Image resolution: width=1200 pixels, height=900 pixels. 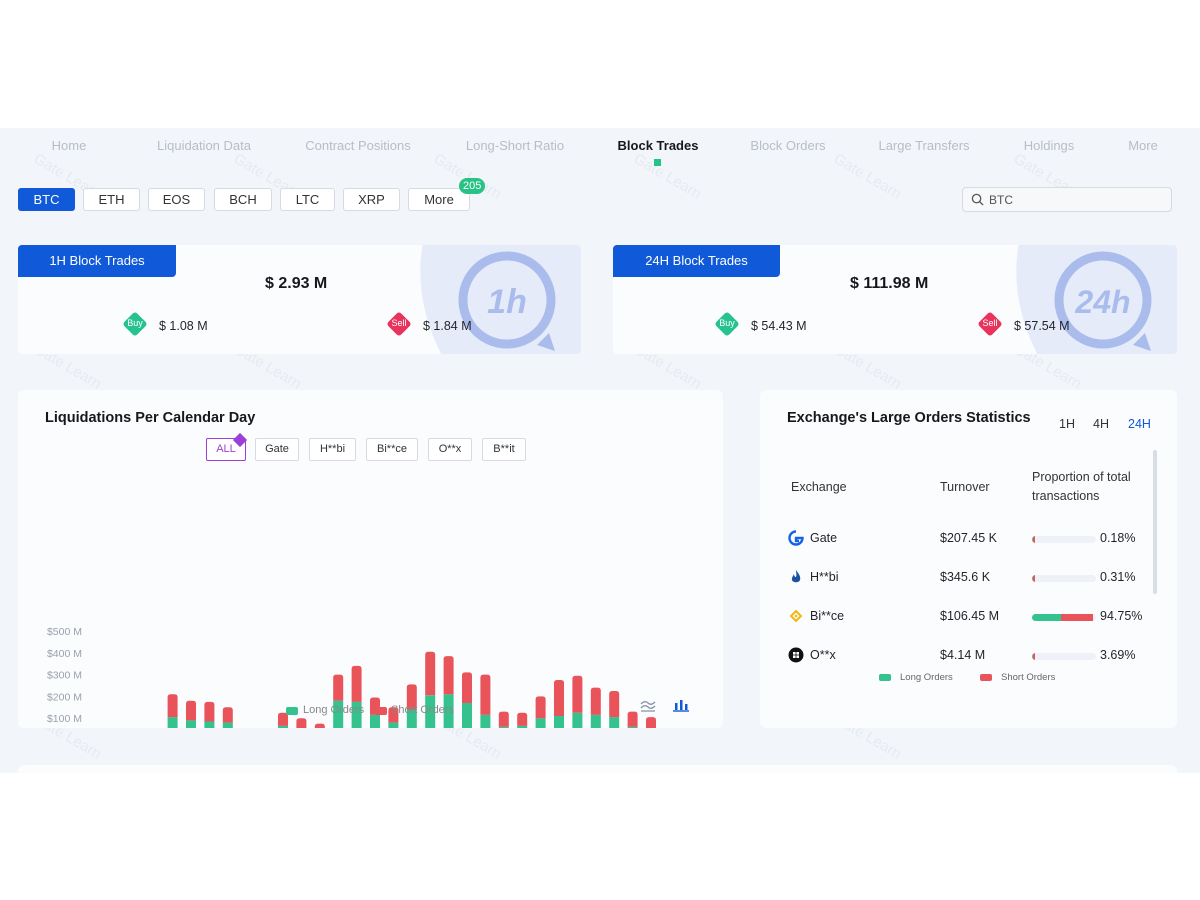 I want to click on exchange-name: O**x, so click(x=823, y=655).